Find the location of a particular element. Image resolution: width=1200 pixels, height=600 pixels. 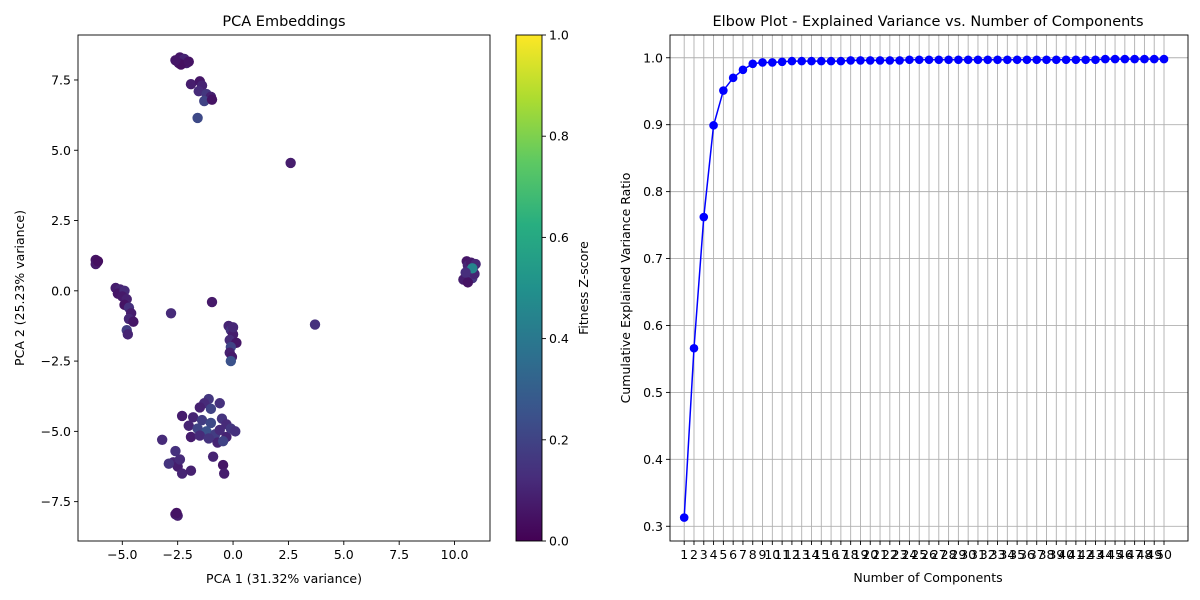

elbow-x-tick-label: 23 is located at coordinates (900, 554).